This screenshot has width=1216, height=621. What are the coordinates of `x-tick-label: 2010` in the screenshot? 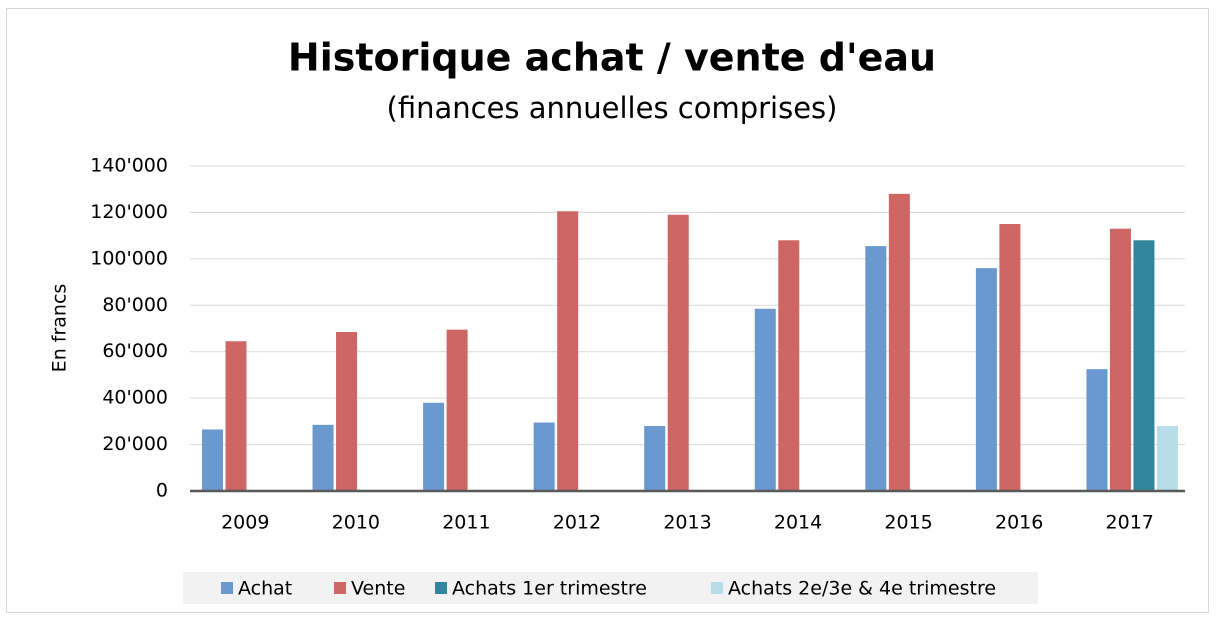 It's located at (356, 523).